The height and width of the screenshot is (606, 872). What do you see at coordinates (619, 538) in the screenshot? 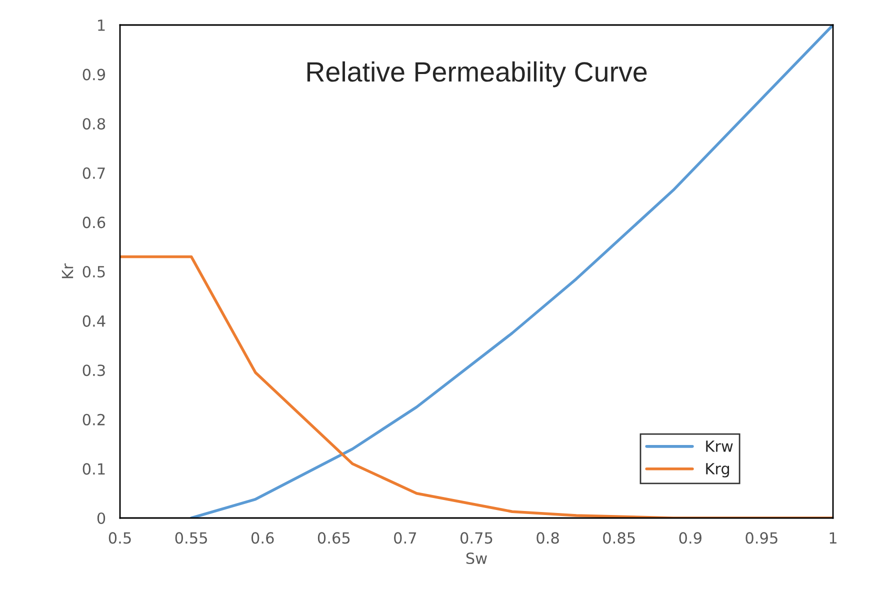
I see `x-tick-label: 0.85` at bounding box center [619, 538].